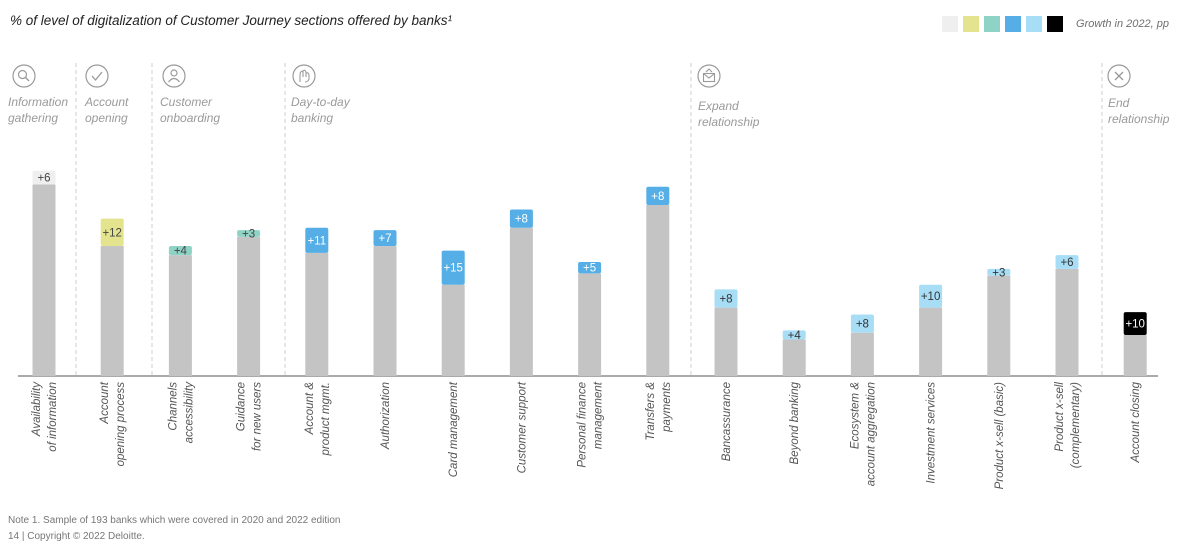  I want to click on category-label-line: of information, so click(53, 417).